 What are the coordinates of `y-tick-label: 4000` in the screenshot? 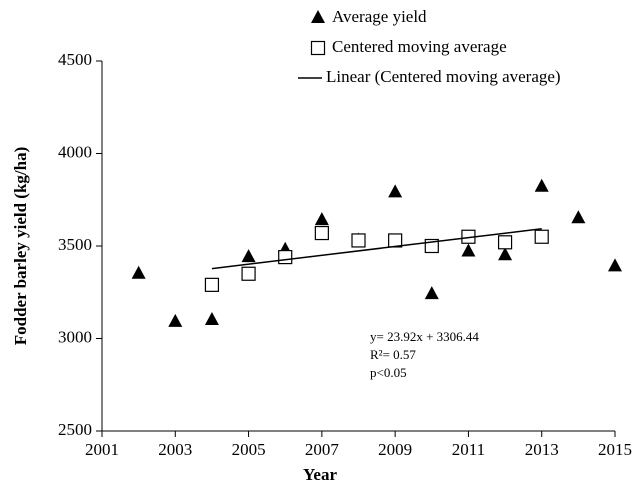 It's located at (75, 151).